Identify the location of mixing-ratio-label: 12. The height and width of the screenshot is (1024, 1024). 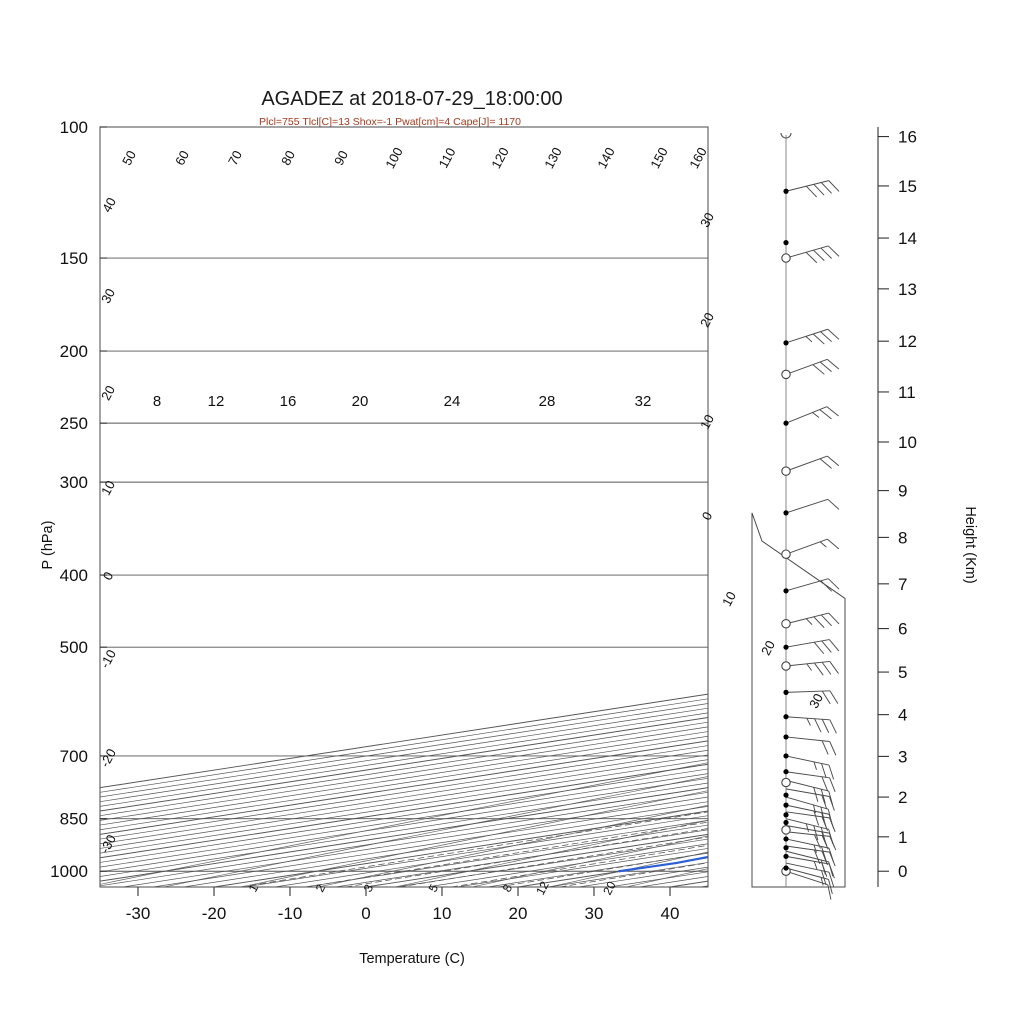
(542, 888).